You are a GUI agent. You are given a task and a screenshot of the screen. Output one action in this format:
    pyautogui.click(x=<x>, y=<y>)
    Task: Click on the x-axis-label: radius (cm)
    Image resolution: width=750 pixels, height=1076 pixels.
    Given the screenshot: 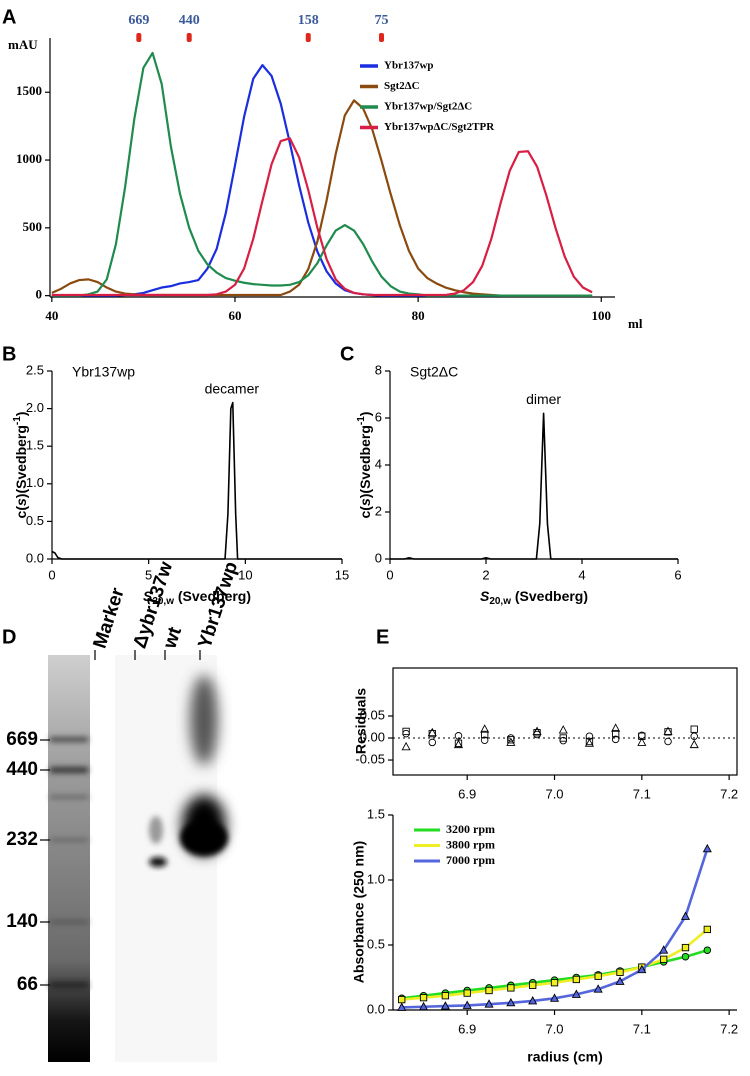 What is the action you would take?
    pyautogui.click(x=564, y=1057)
    